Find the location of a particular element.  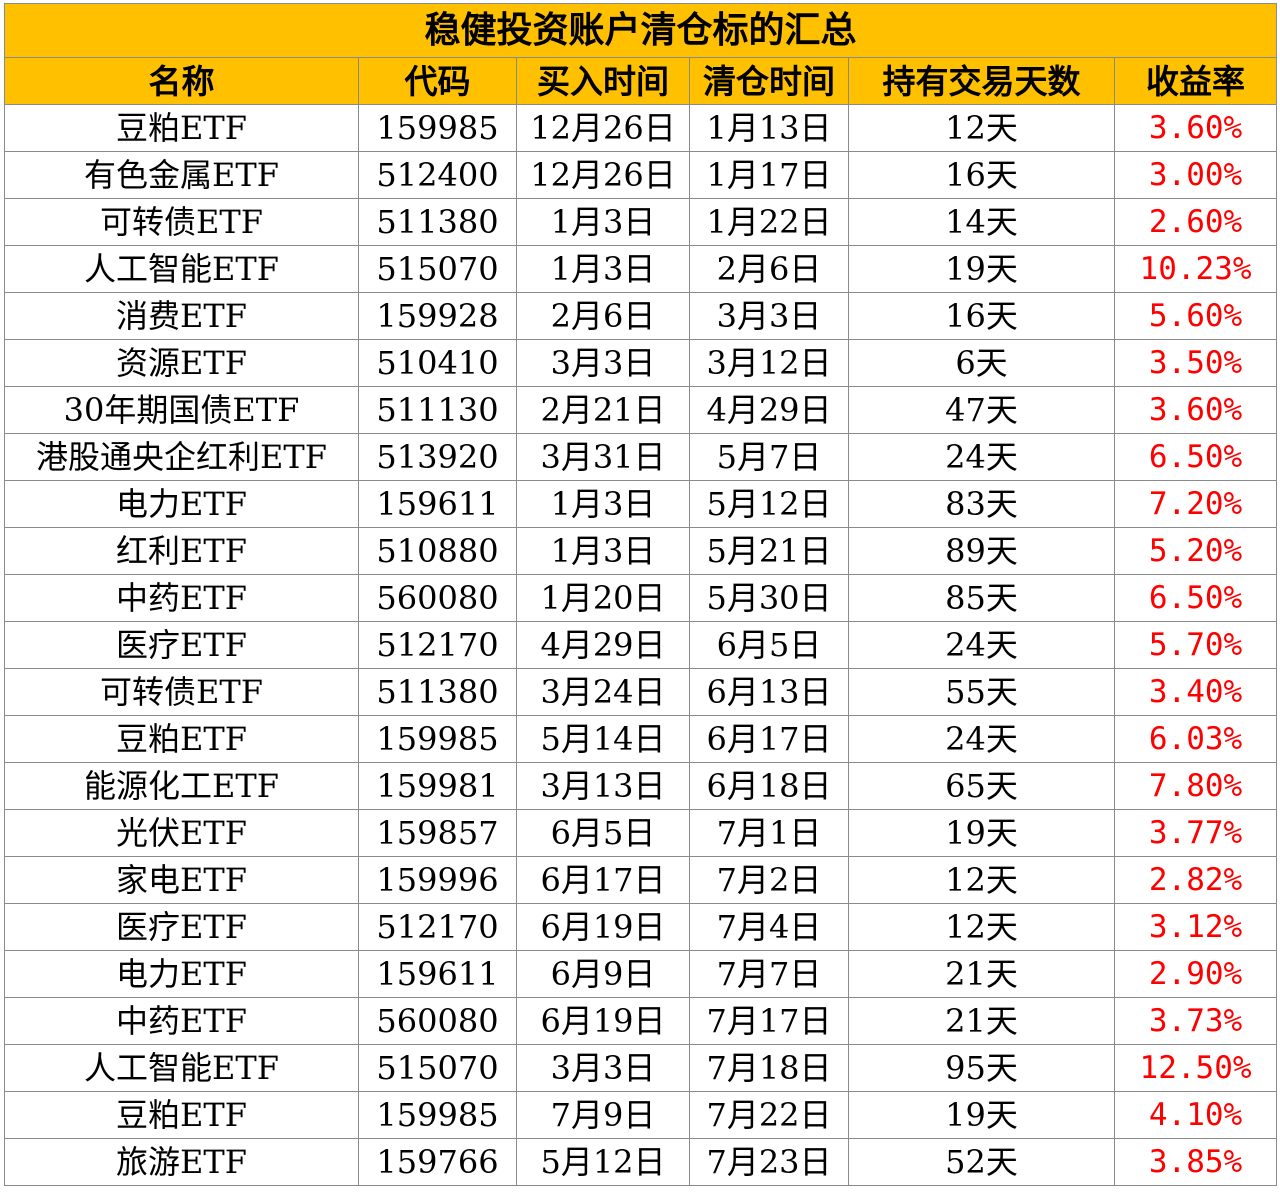

cell-sell-date: 6月18日 is located at coordinates (769, 786).